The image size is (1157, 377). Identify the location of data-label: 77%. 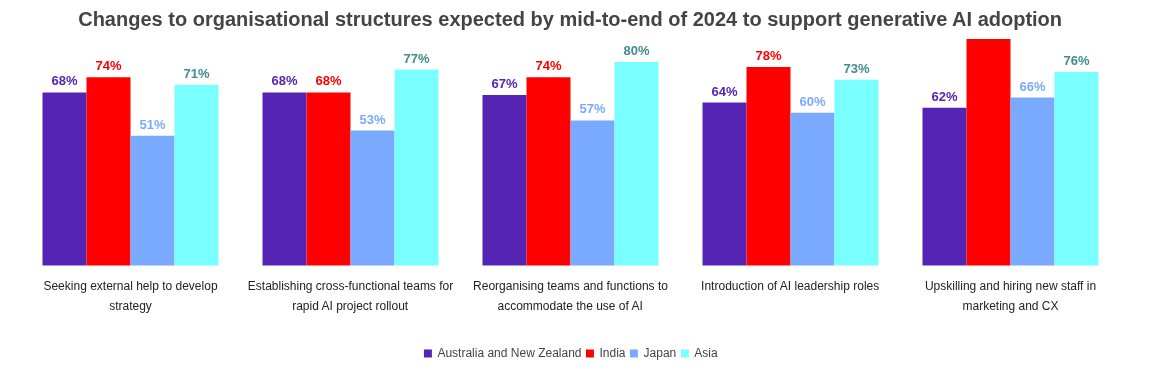
(416, 58).